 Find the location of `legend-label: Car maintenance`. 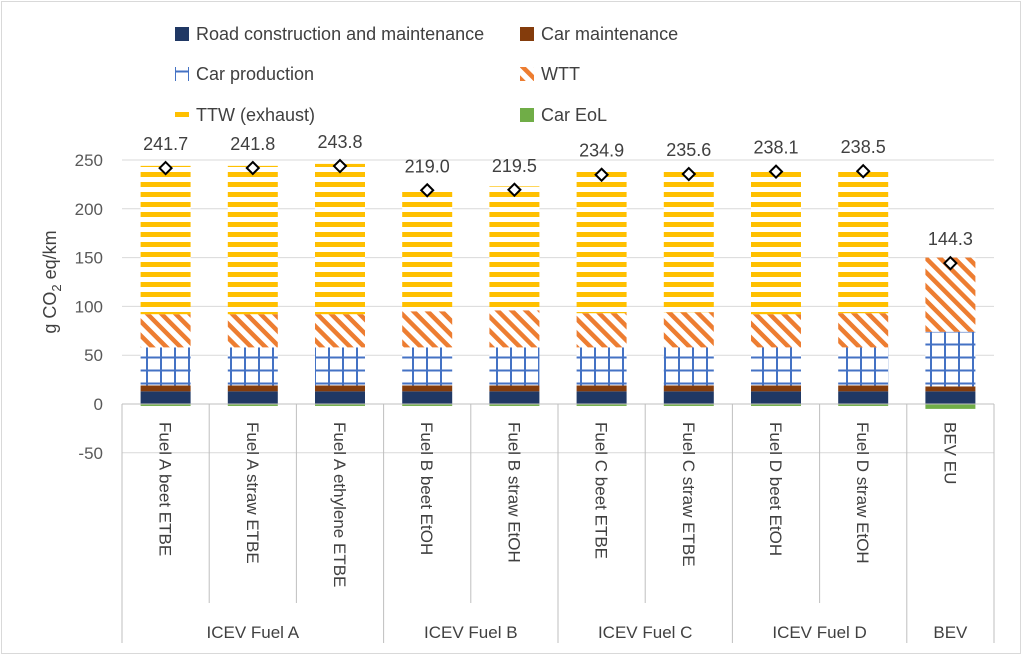

legend-label: Car maintenance is located at coordinates (609, 34).